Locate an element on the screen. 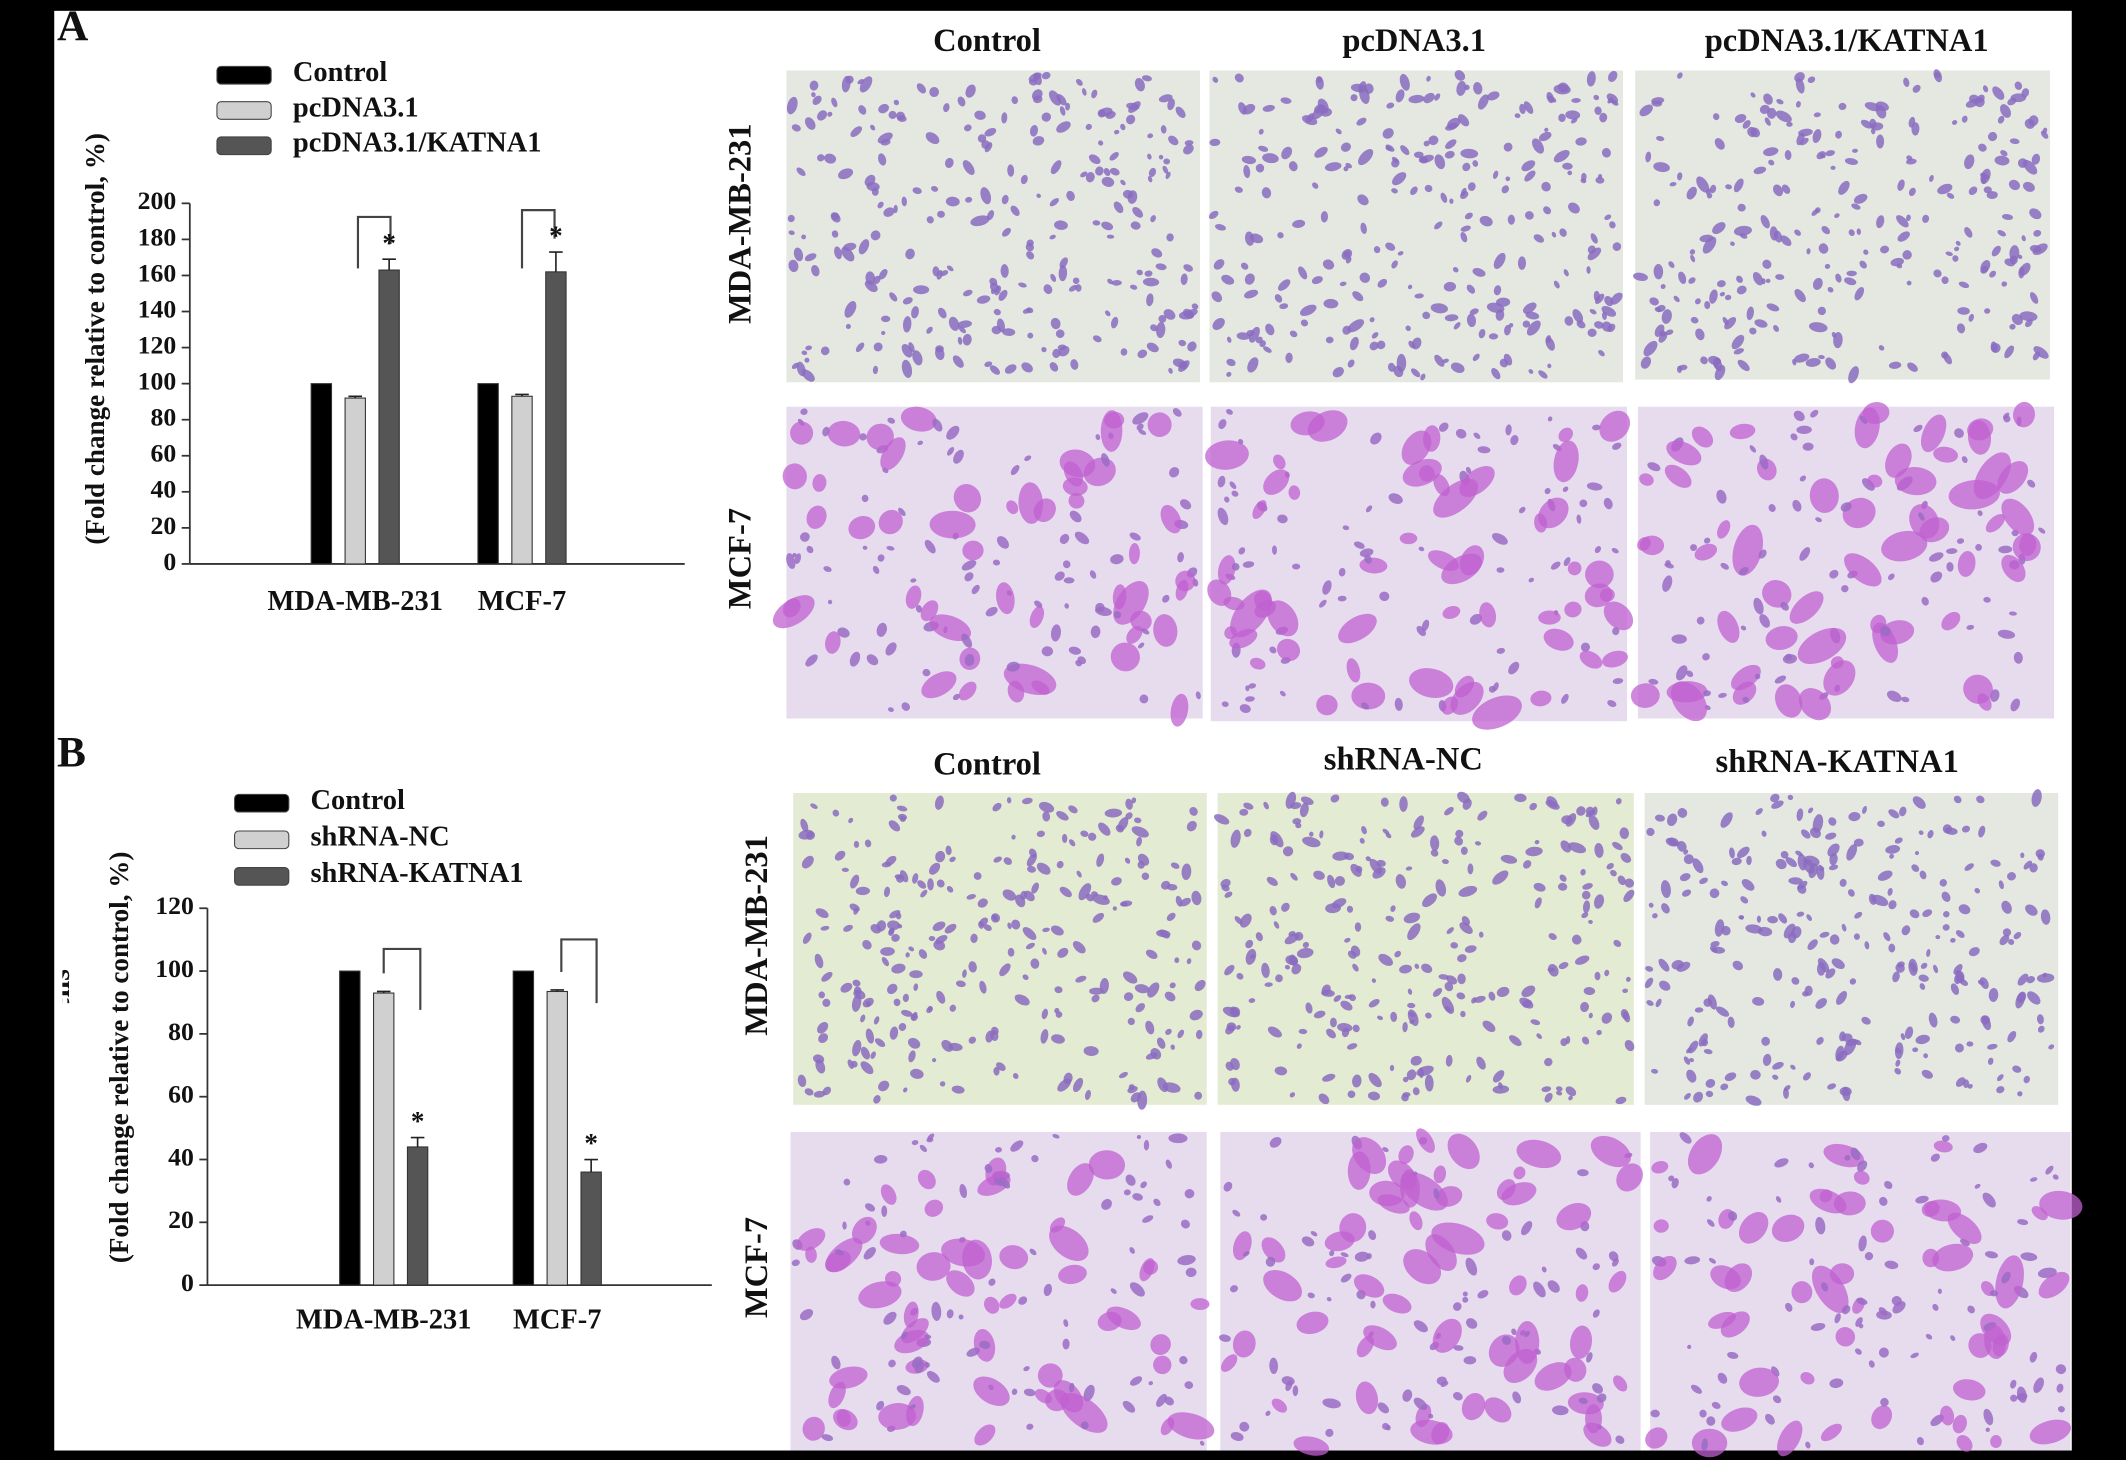 This screenshot has width=2126, height=1460. y-tick-label: 20 is located at coordinates (164, 525).